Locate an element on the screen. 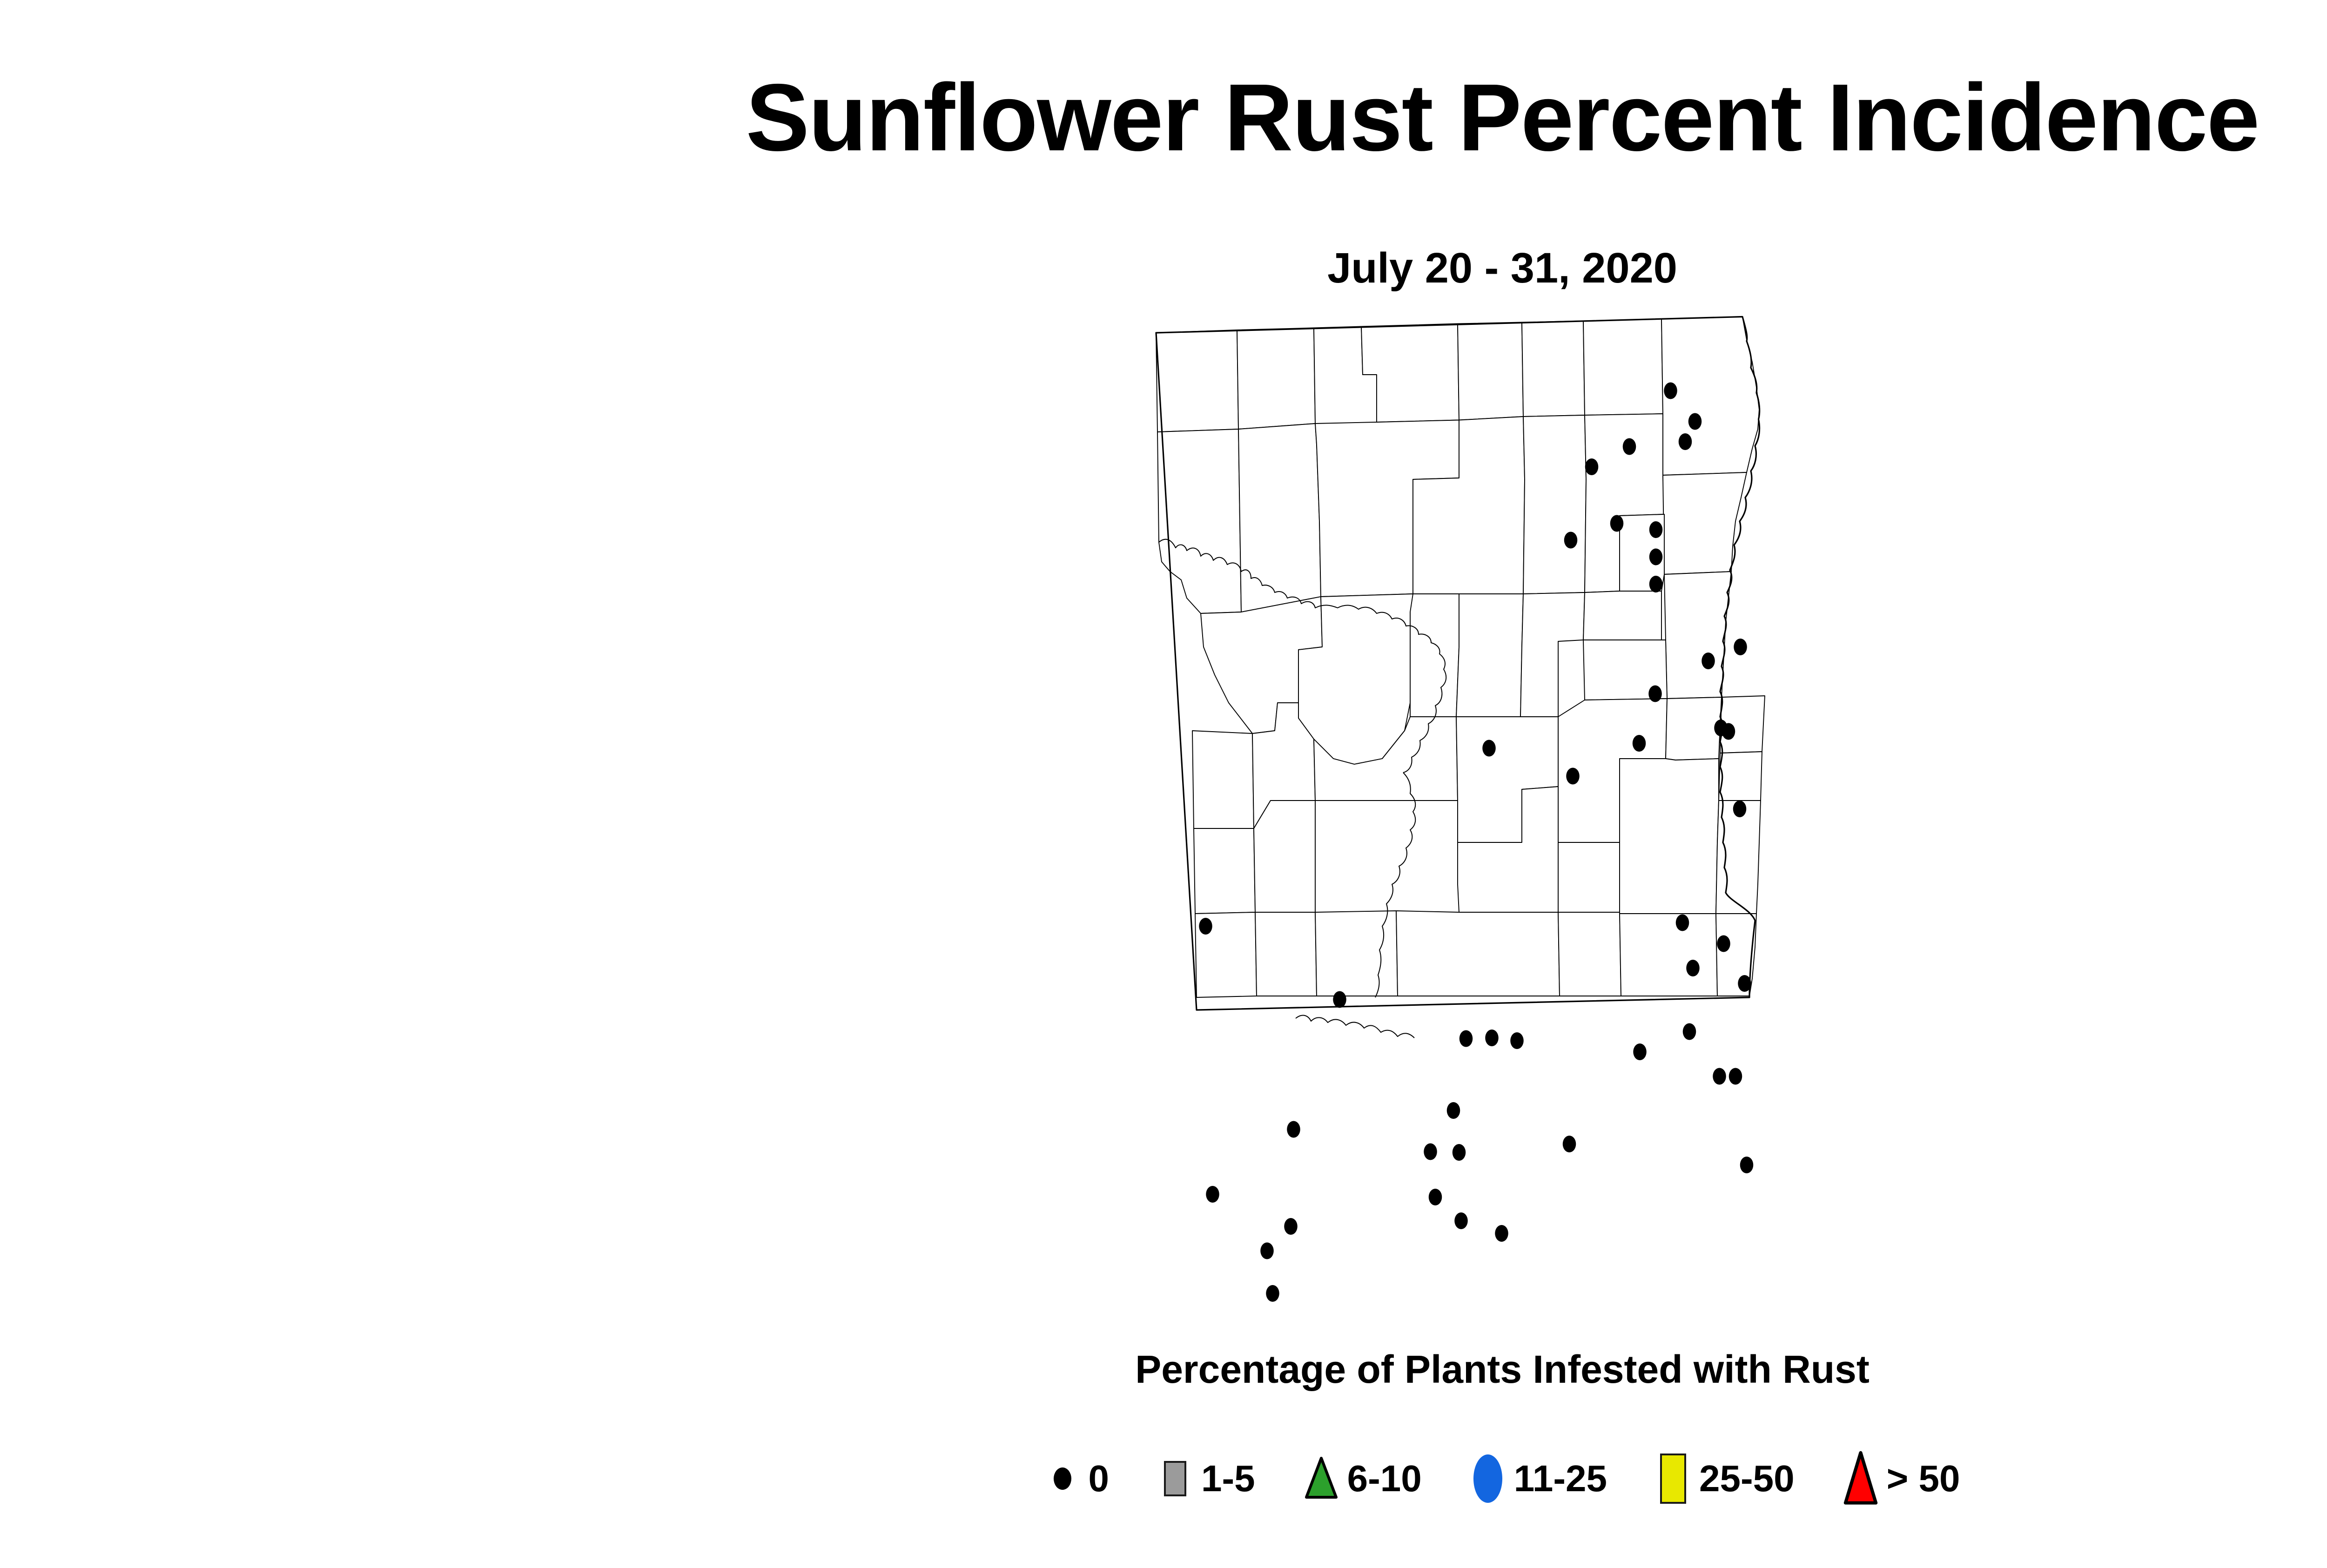 This screenshot has width=2327, height=1568. survey-points-layer is located at coordinates (1476, 842).